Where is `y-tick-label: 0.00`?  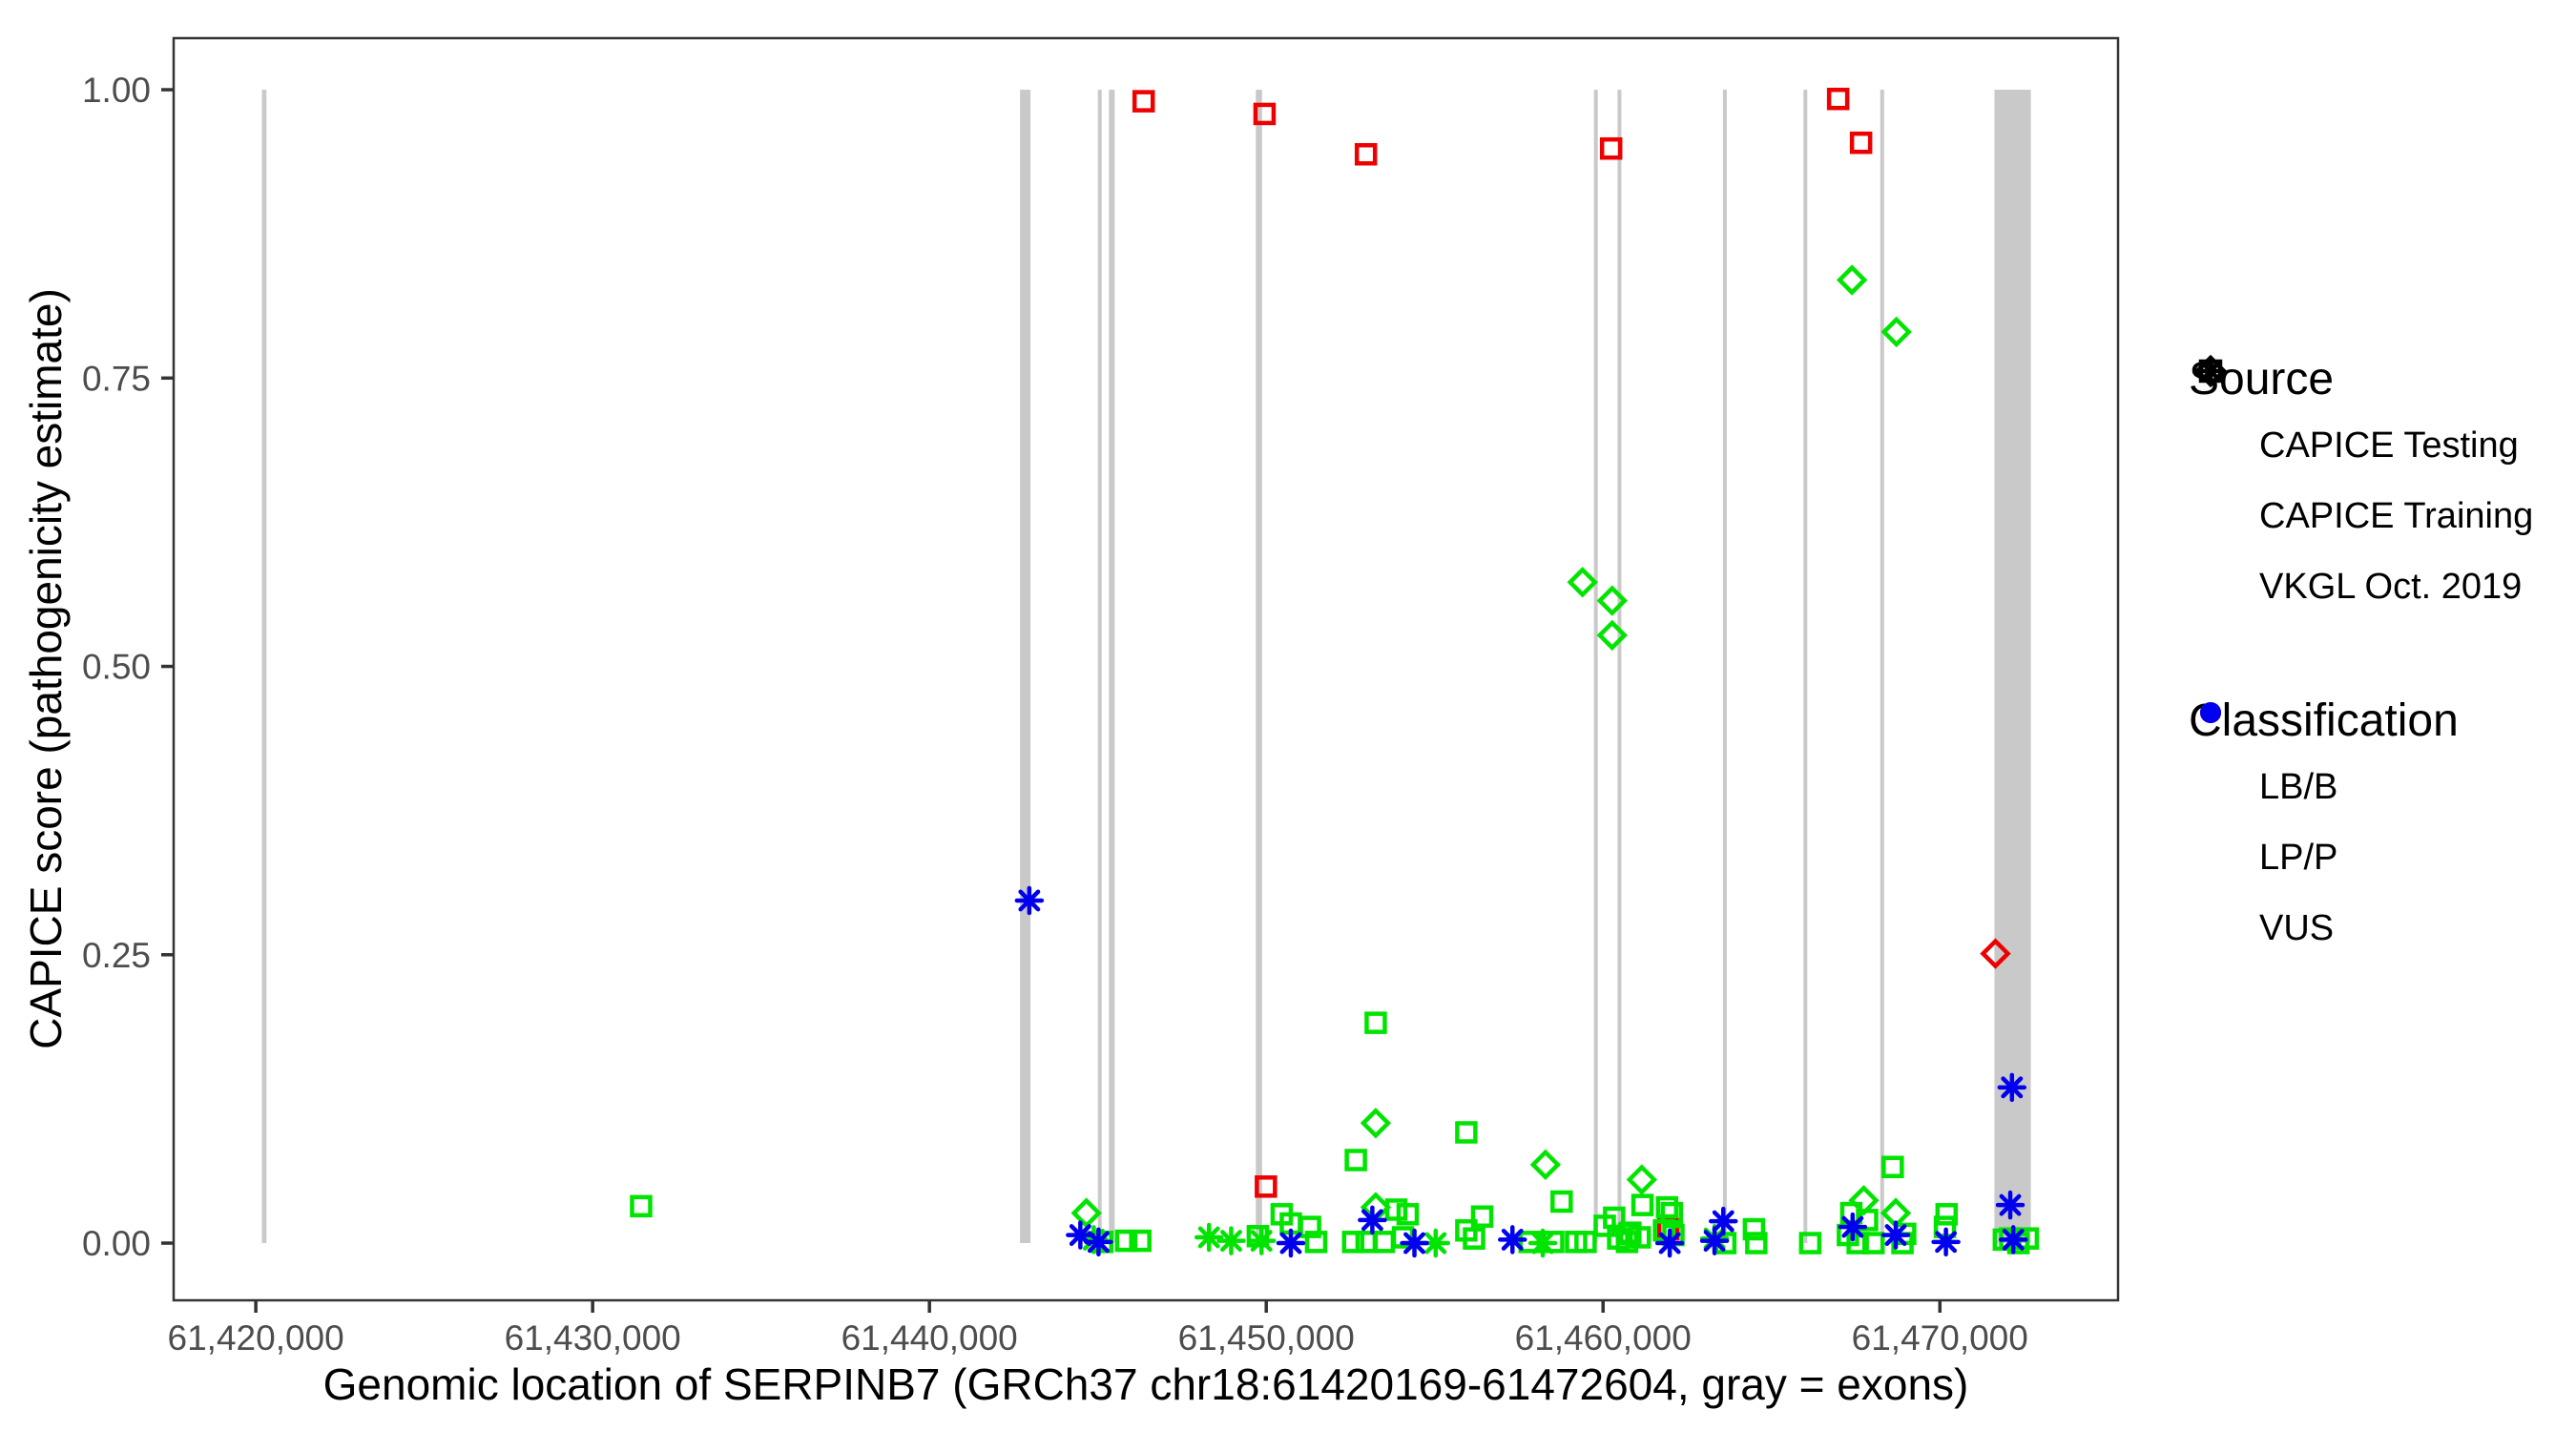 y-tick-label: 0.00 is located at coordinates (116, 1243).